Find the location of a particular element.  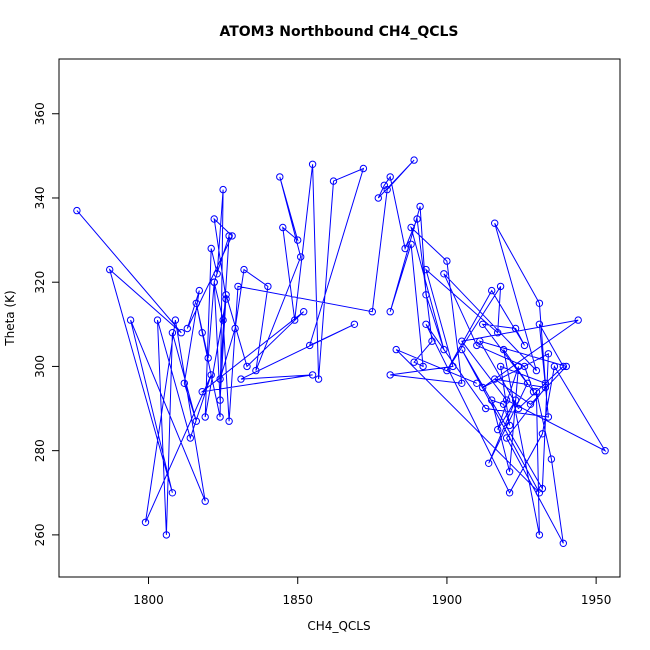

y-tick-label: 340 is located at coordinates (40, 198).